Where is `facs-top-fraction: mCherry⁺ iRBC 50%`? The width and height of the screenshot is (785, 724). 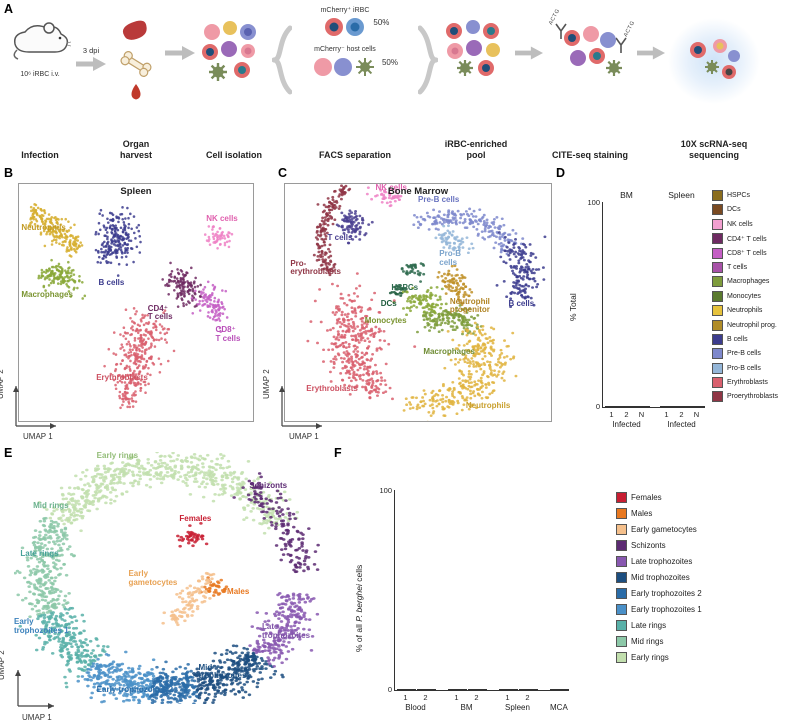
facs-top-fraction: mCherry⁺ iRBC 50% is located at coordinates (355, 22).